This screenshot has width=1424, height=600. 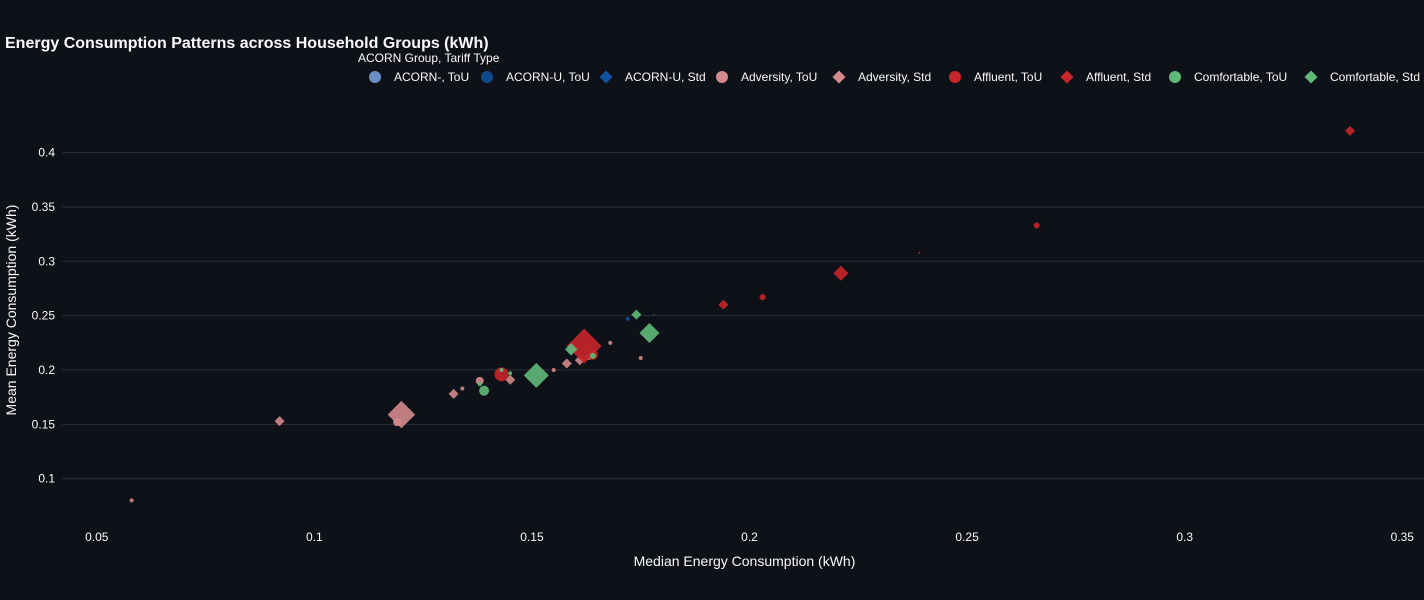 What do you see at coordinates (97, 537) in the screenshot?
I see `x-tick-label: 0.05` at bounding box center [97, 537].